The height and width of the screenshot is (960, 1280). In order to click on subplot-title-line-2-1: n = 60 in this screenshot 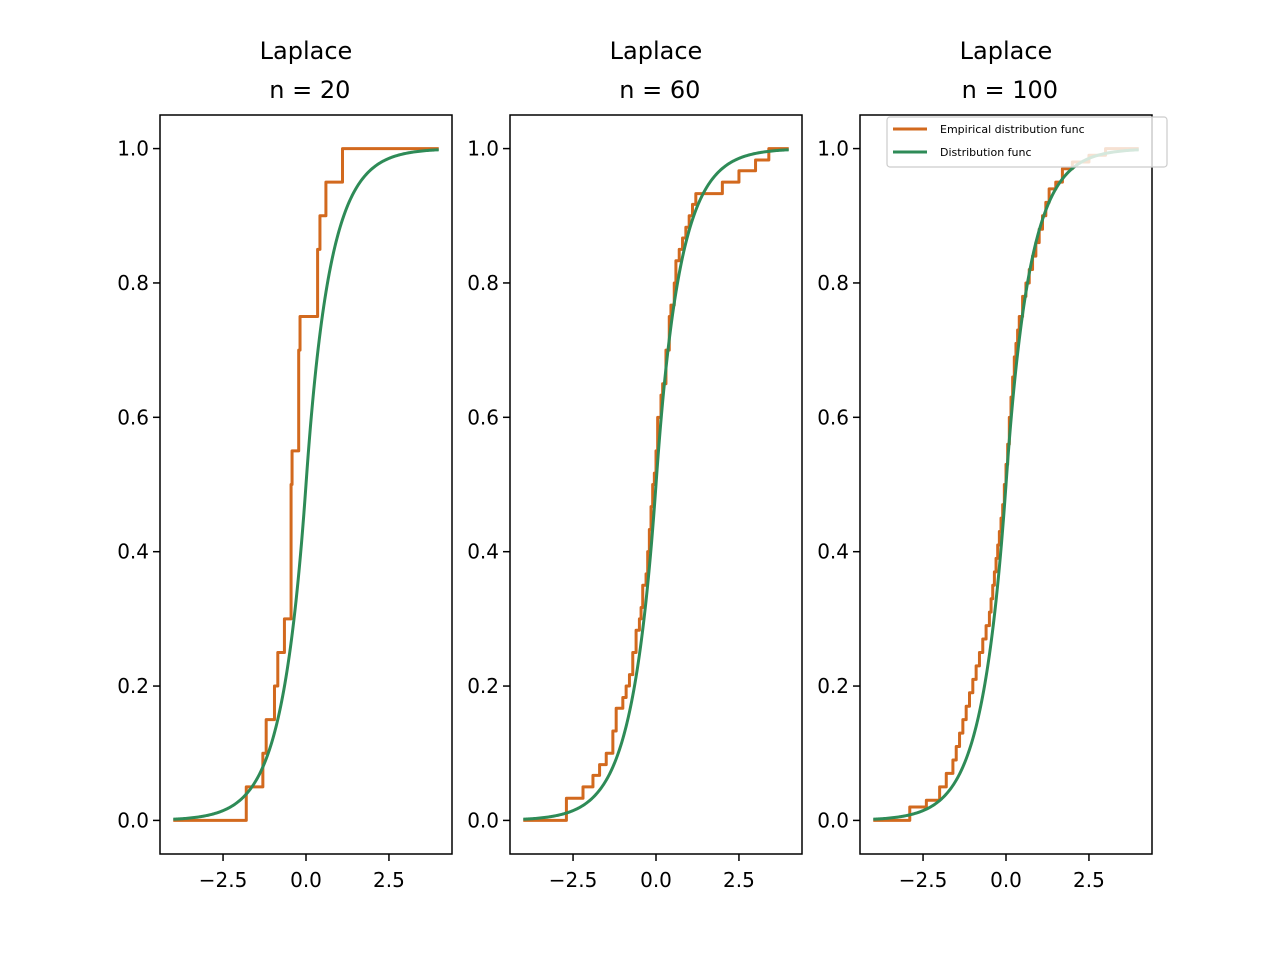, I will do `click(656, 90)`.